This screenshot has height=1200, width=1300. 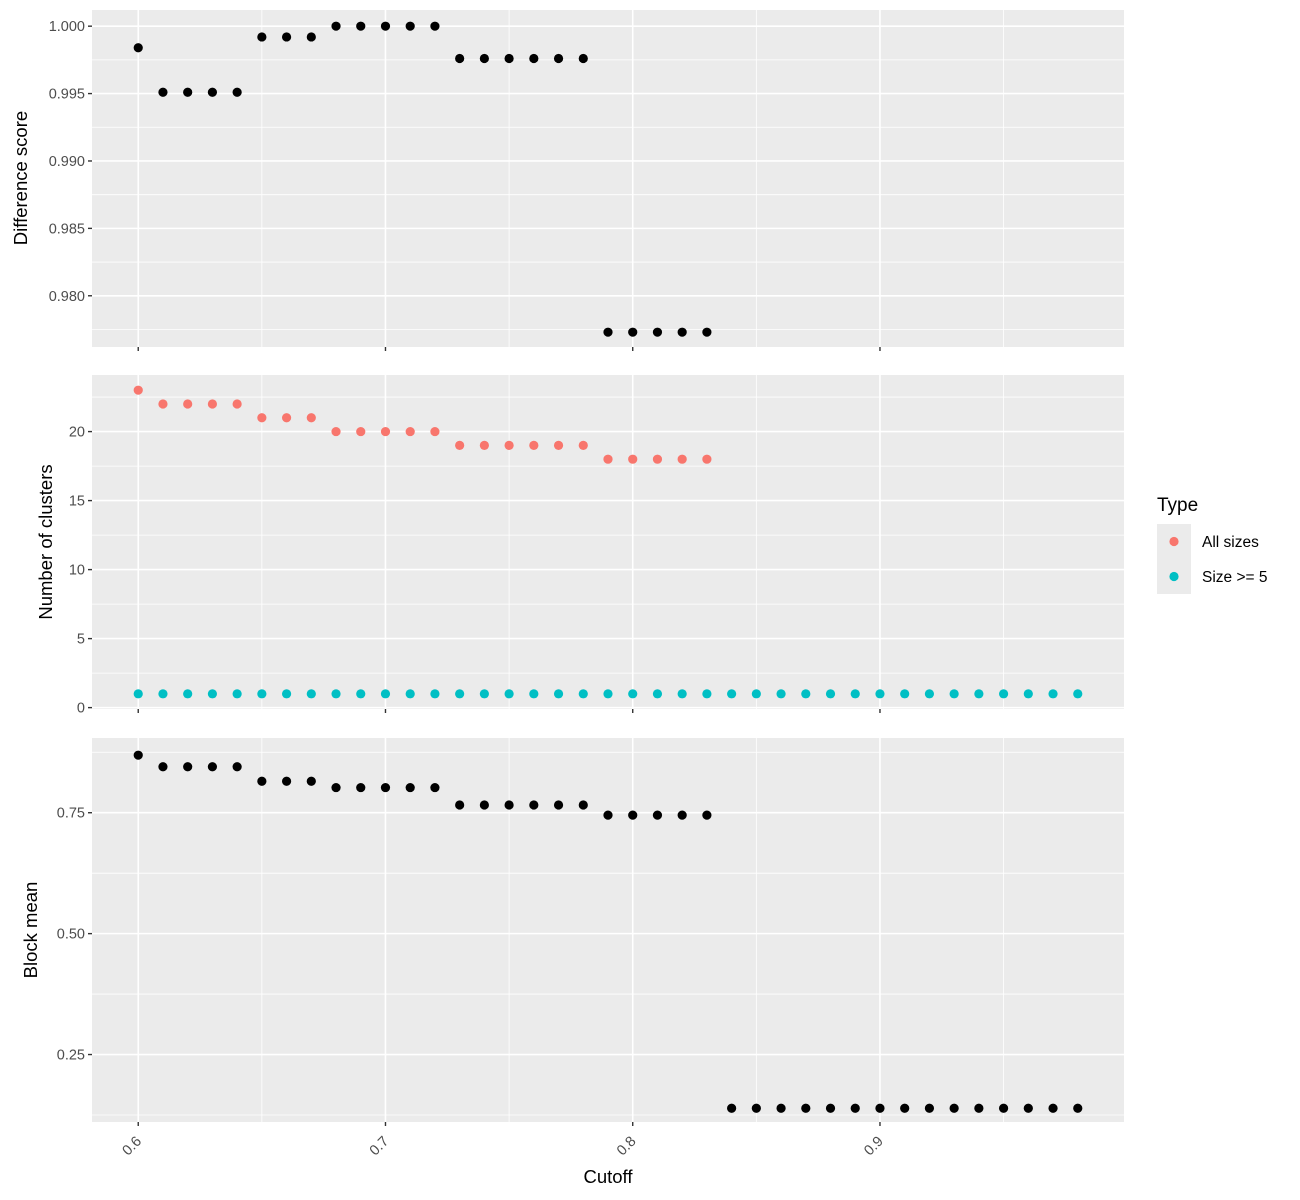 What do you see at coordinates (132, 1147) in the screenshot?
I see `x-tick-label: 0.6` at bounding box center [132, 1147].